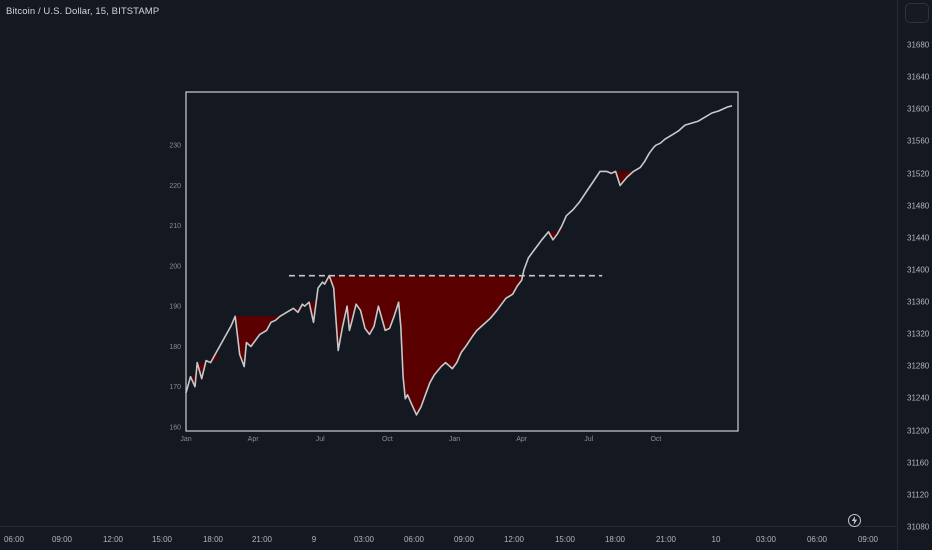 This screenshot has width=932, height=550. I want to click on y-tick-label: 230, so click(175, 146).